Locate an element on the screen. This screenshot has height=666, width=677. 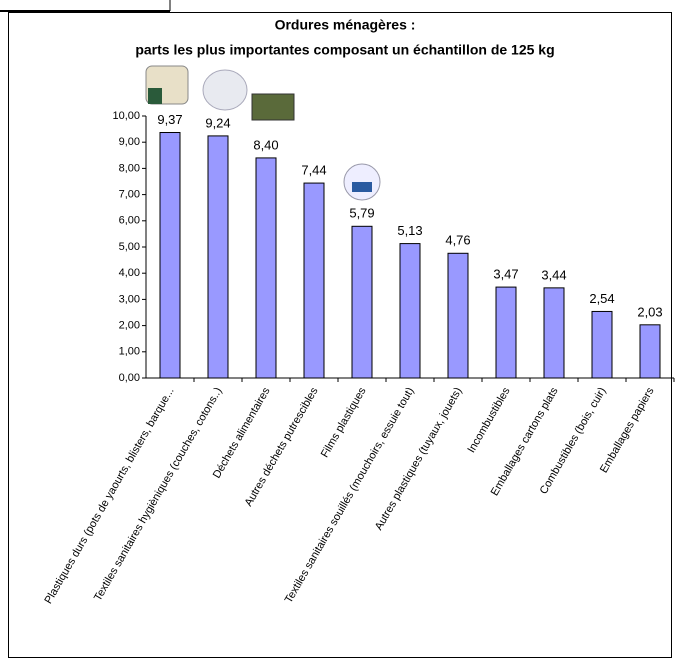
y-tick-label: 9,00 is located at coordinates (129, 142).